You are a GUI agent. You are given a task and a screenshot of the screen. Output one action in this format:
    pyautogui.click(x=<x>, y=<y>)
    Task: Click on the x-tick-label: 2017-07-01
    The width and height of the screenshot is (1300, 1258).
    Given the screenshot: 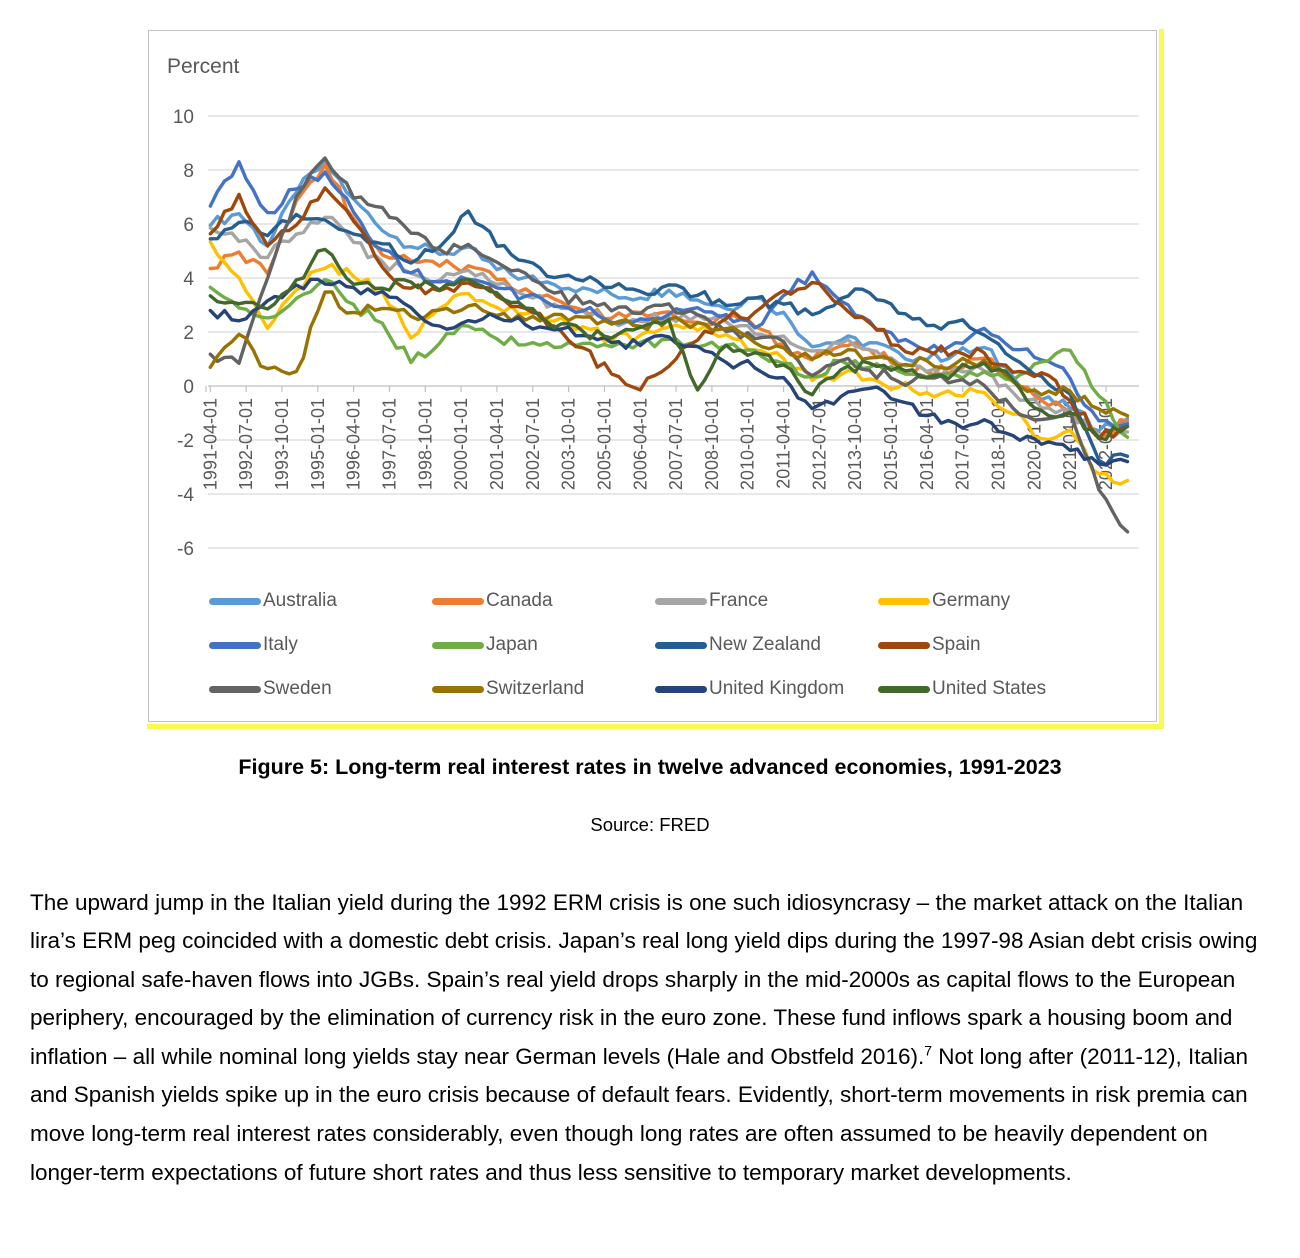 What is the action you would take?
    pyautogui.click(x=963, y=444)
    